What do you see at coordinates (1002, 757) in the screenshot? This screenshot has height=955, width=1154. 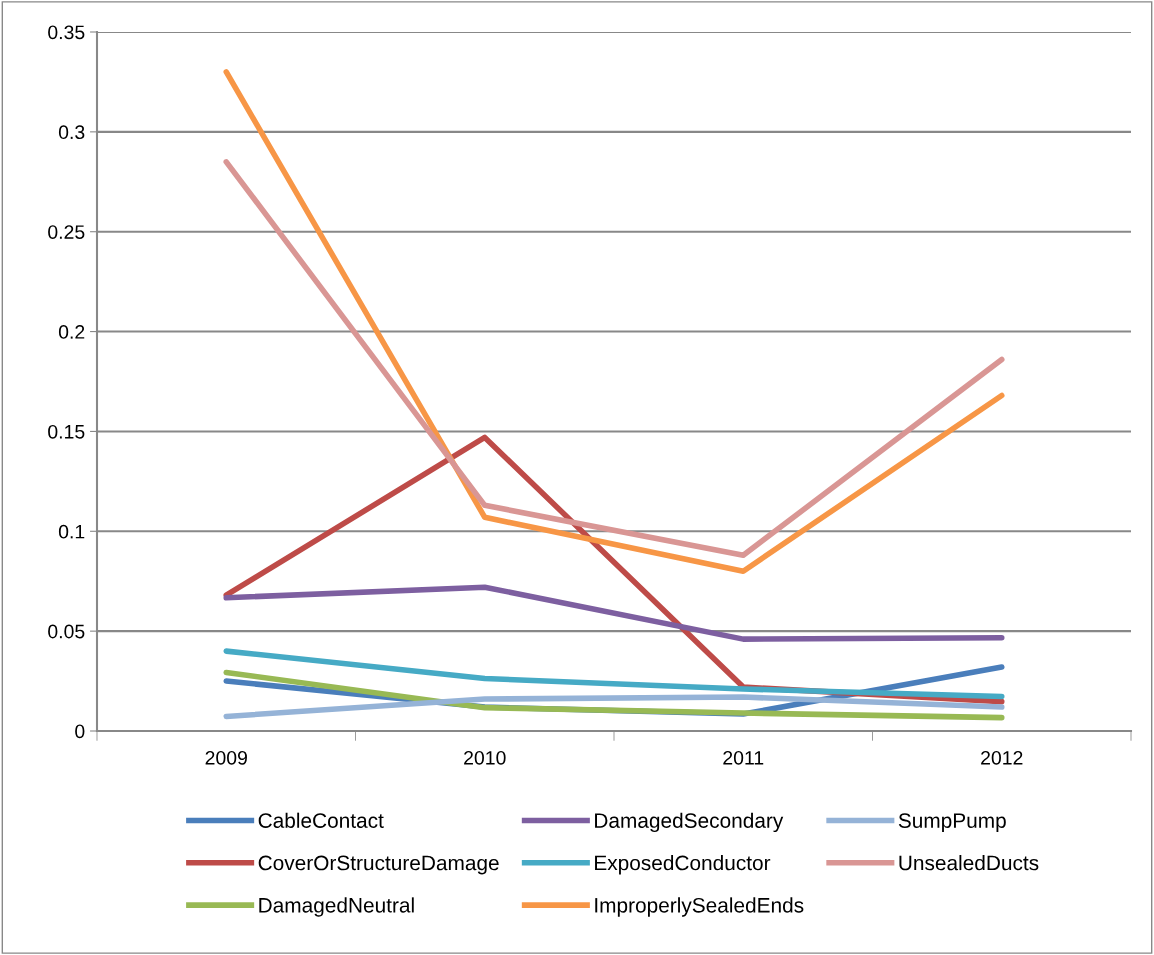 I see `x-tick-label: 2012` at bounding box center [1002, 757].